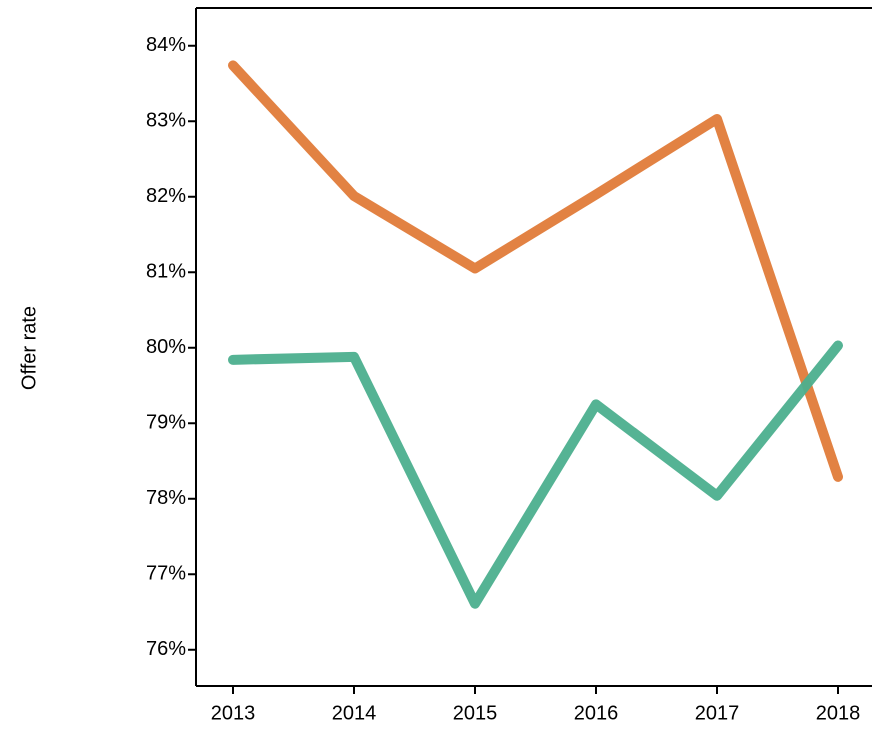 This screenshot has height=740, width=872. Describe the element at coordinates (166, 196) in the screenshot. I see `y-tick-label: 82%` at that location.